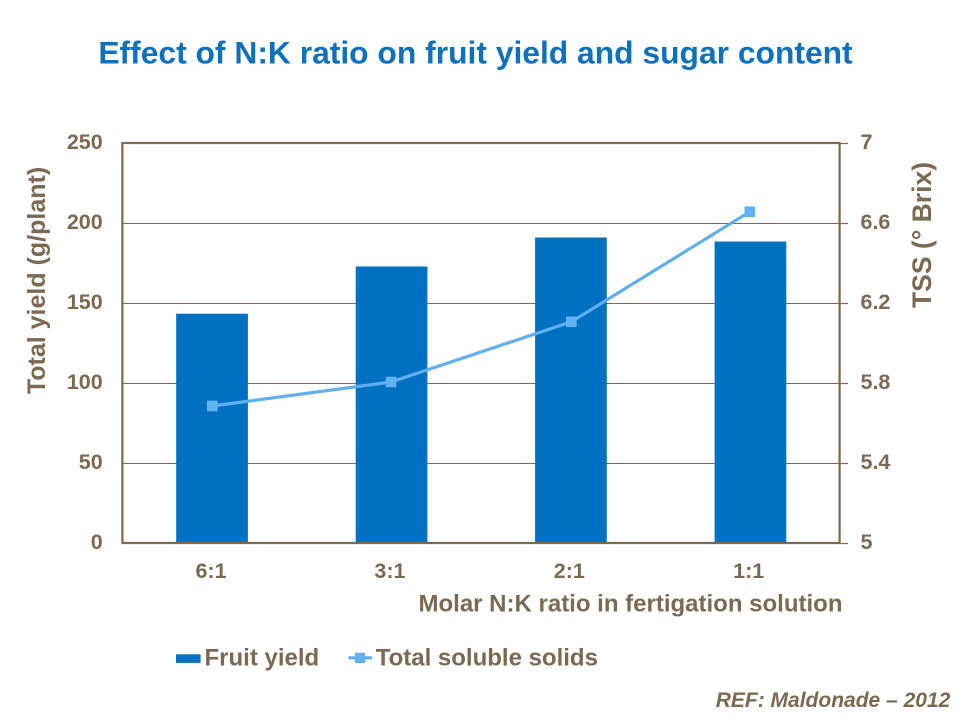 Image resolution: width=960 pixels, height=720 pixels. What do you see at coordinates (85, 222) in the screenshot?
I see `svg-text: 200` at bounding box center [85, 222].